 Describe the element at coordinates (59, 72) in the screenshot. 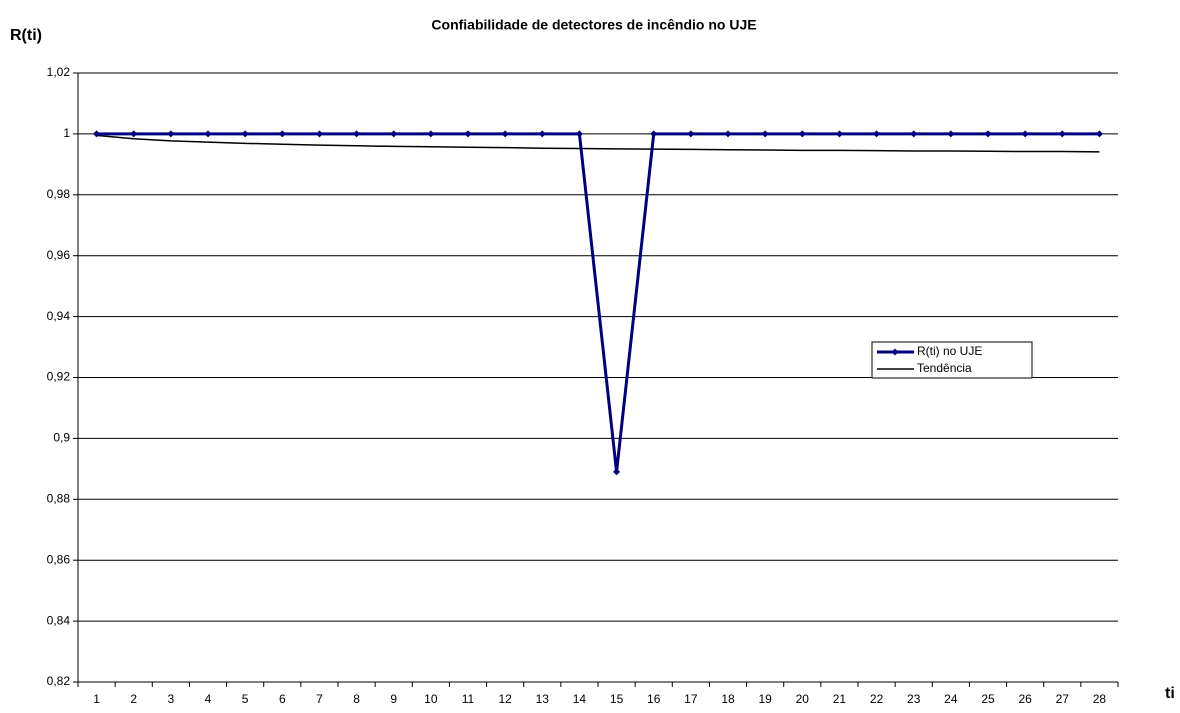

I see `y-tick-label: 1,02` at that location.